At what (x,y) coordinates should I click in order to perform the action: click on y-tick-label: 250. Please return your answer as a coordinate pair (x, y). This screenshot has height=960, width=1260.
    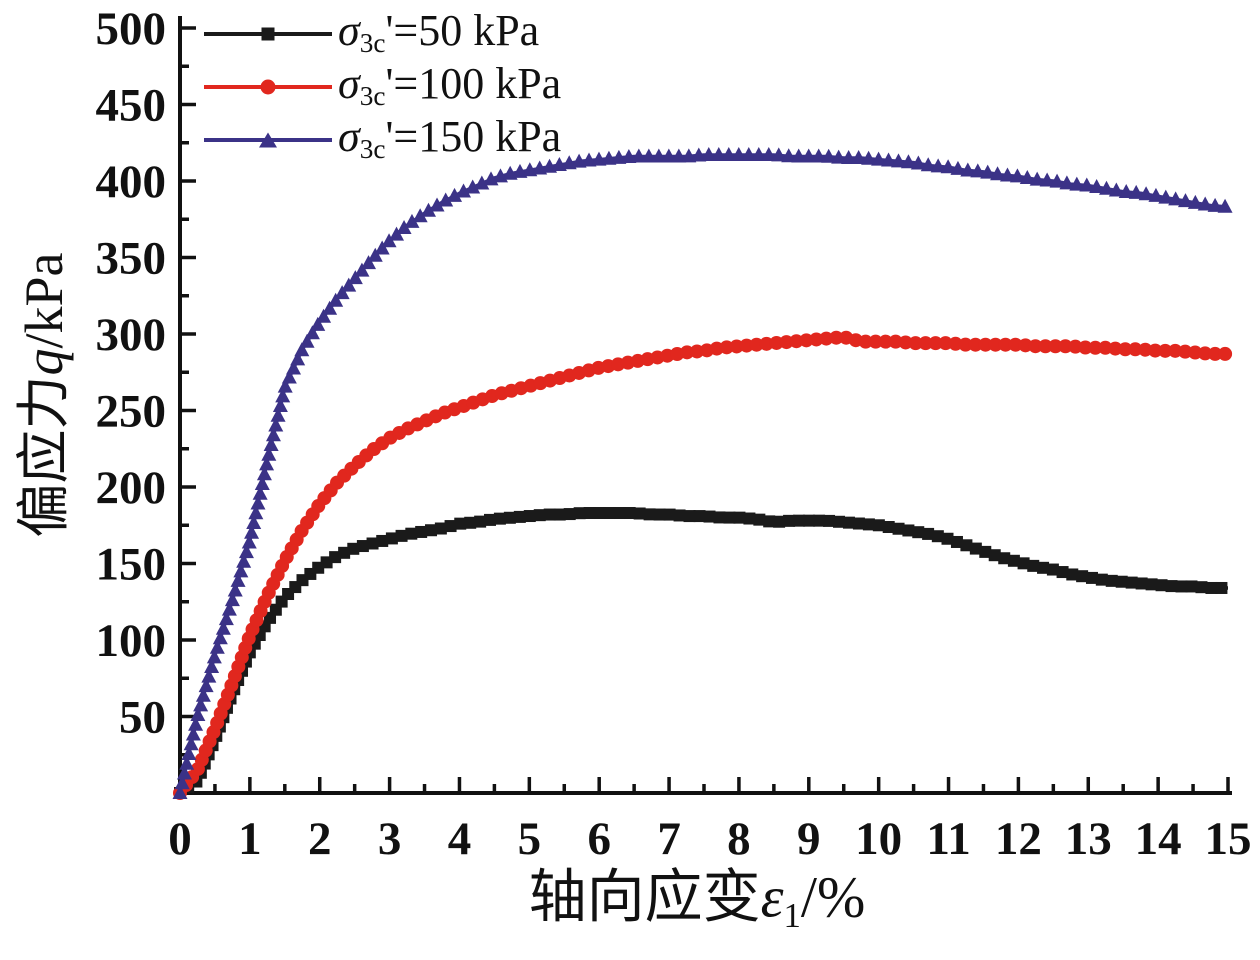
    Looking at the image, I should click on (131, 412).